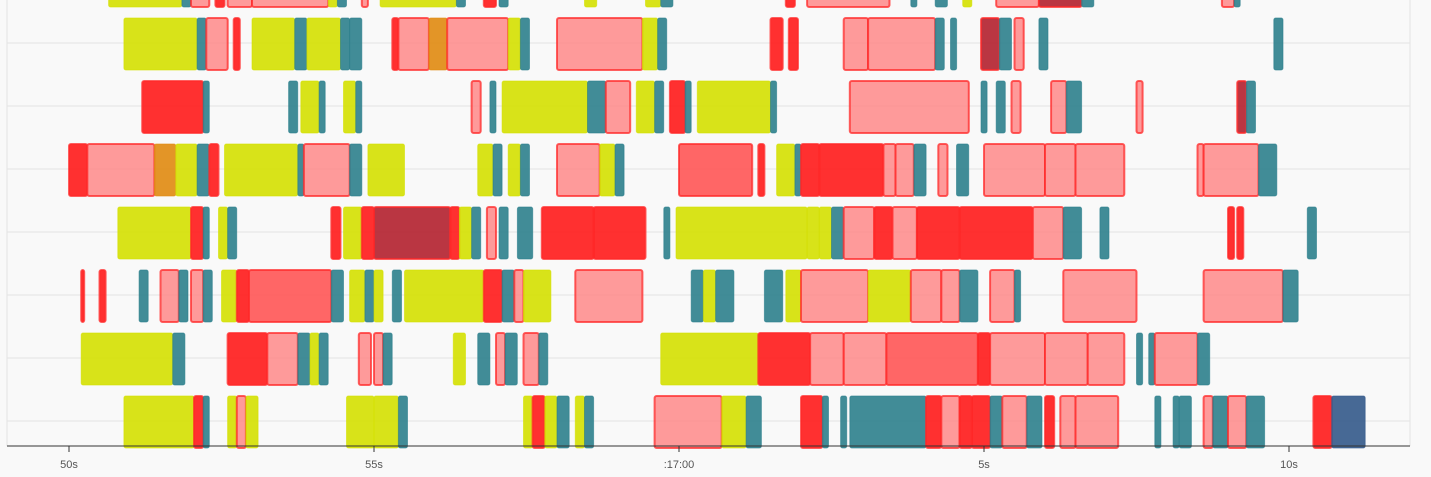 The height and width of the screenshot is (477, 1431). What do you see at coordinates (679, 465) in the screenshot?
I see `x-tick-label: :17:00` at bounding box center [679, 465].